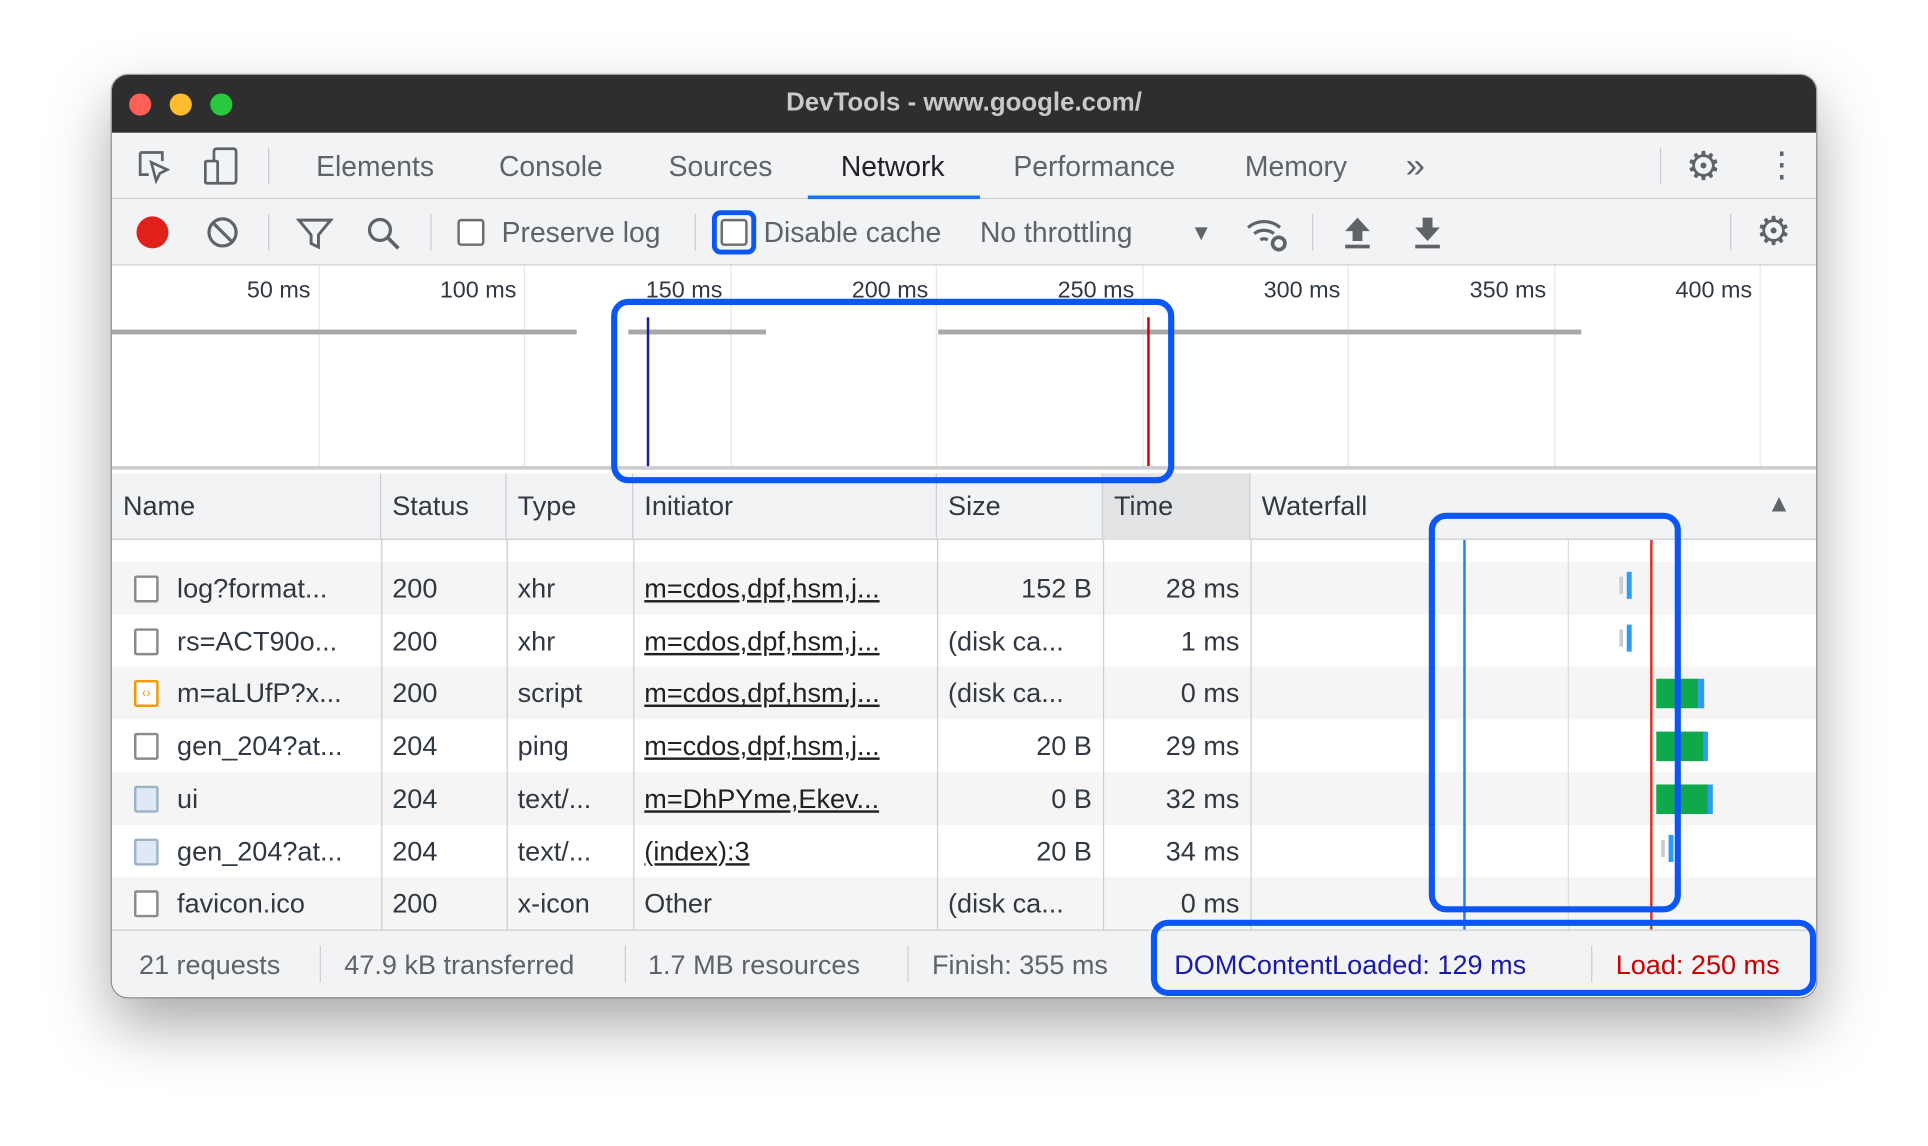  What do you see at coordinates (1020, 964) in the screenshot?
I see `finish-time: Finish: 355 ms` at bounding box center [1020, 964].